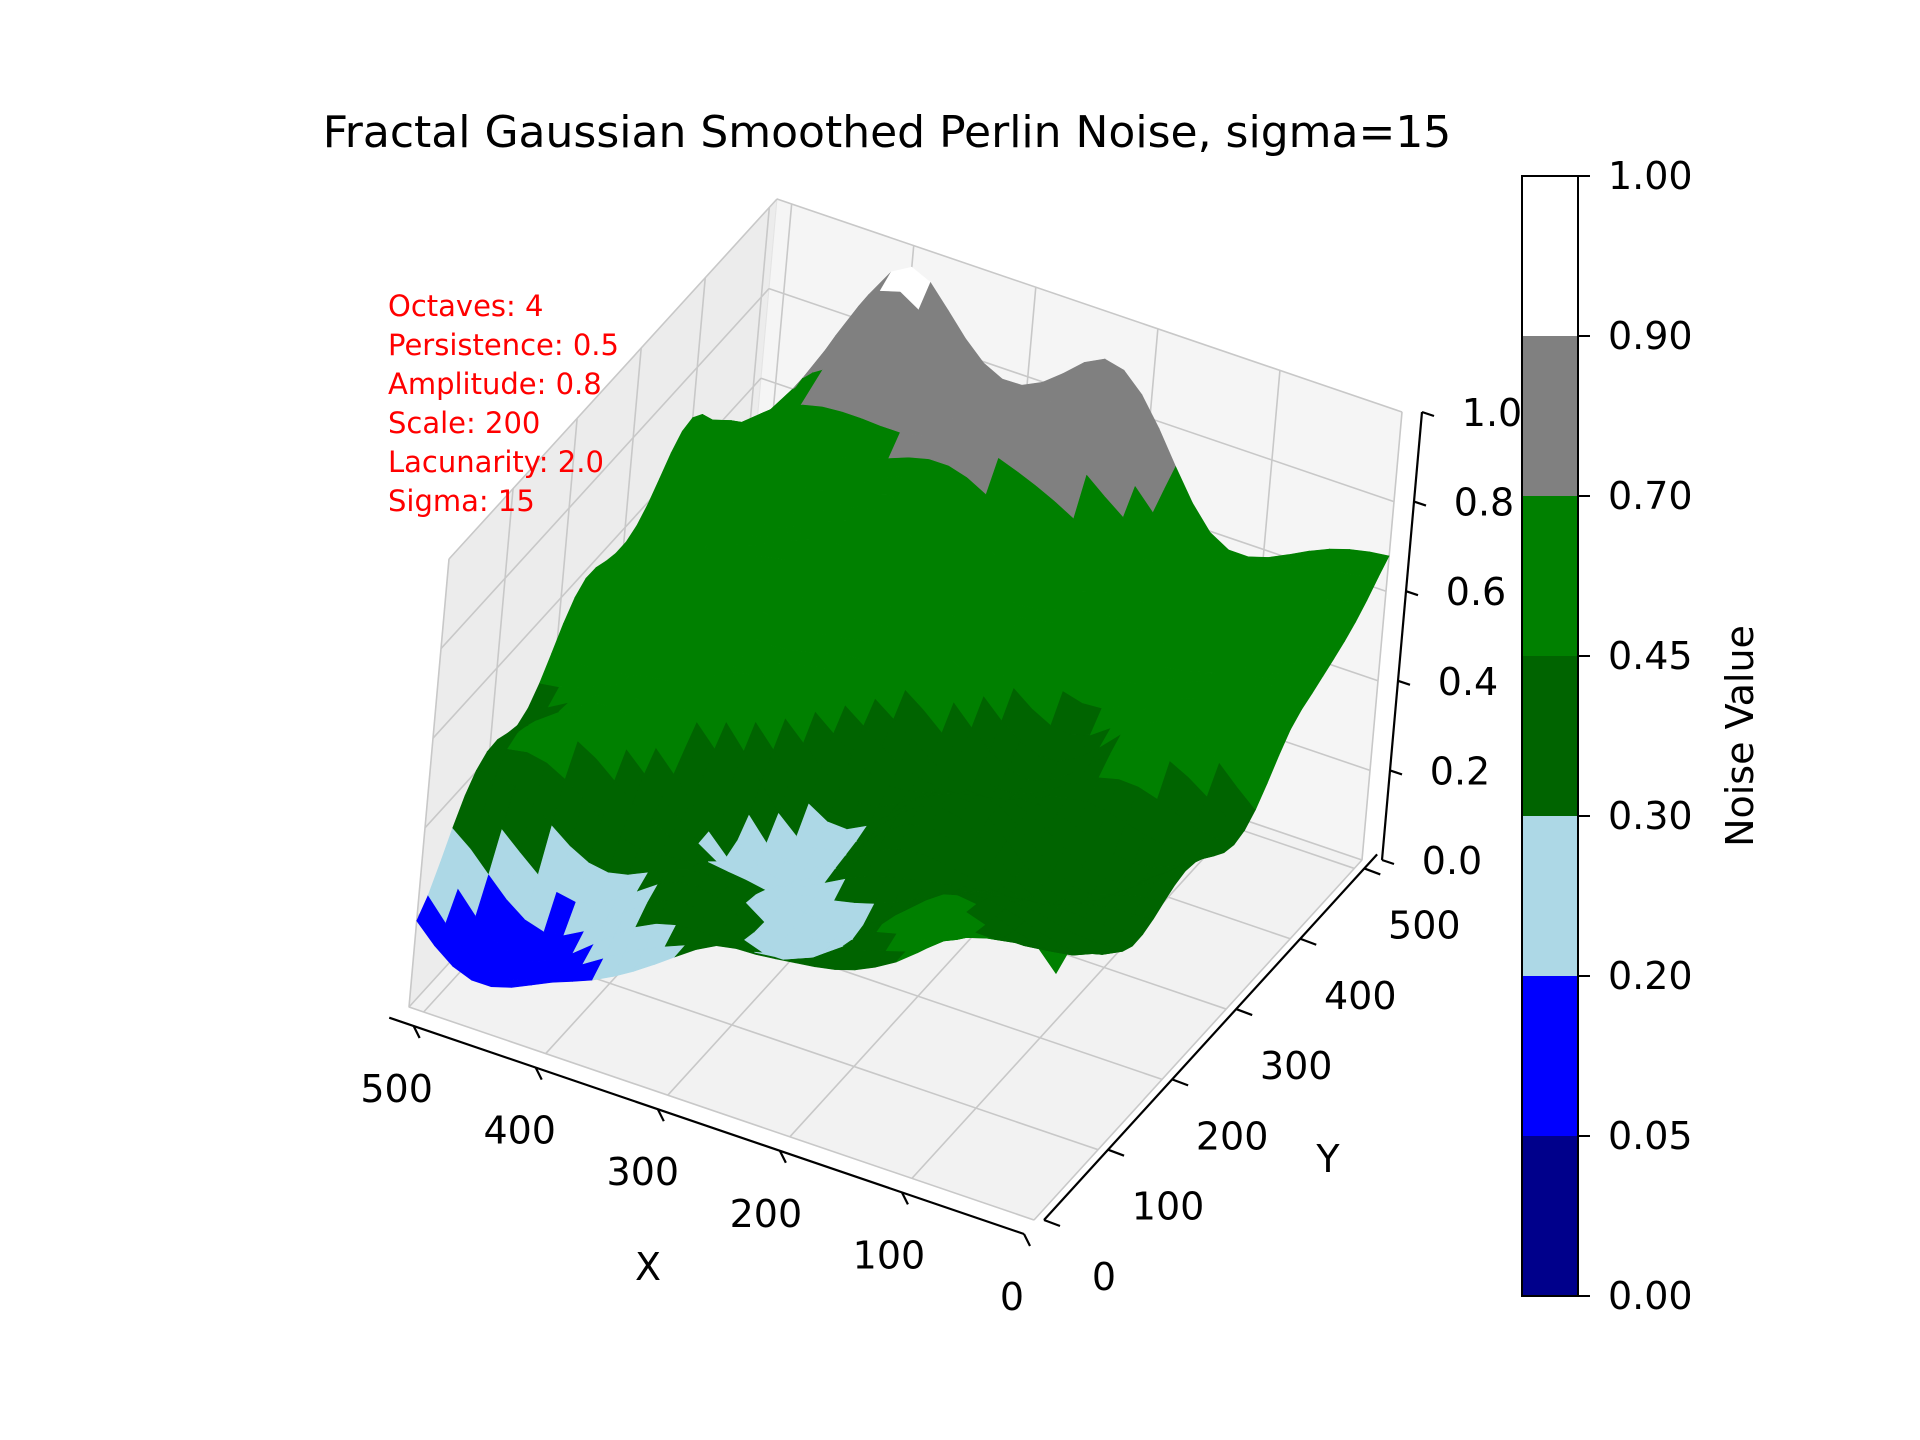 This screenshot has height=1440, width=1920. I want to click on colorbar-tick-label: 0.20, so click(1650, 976).